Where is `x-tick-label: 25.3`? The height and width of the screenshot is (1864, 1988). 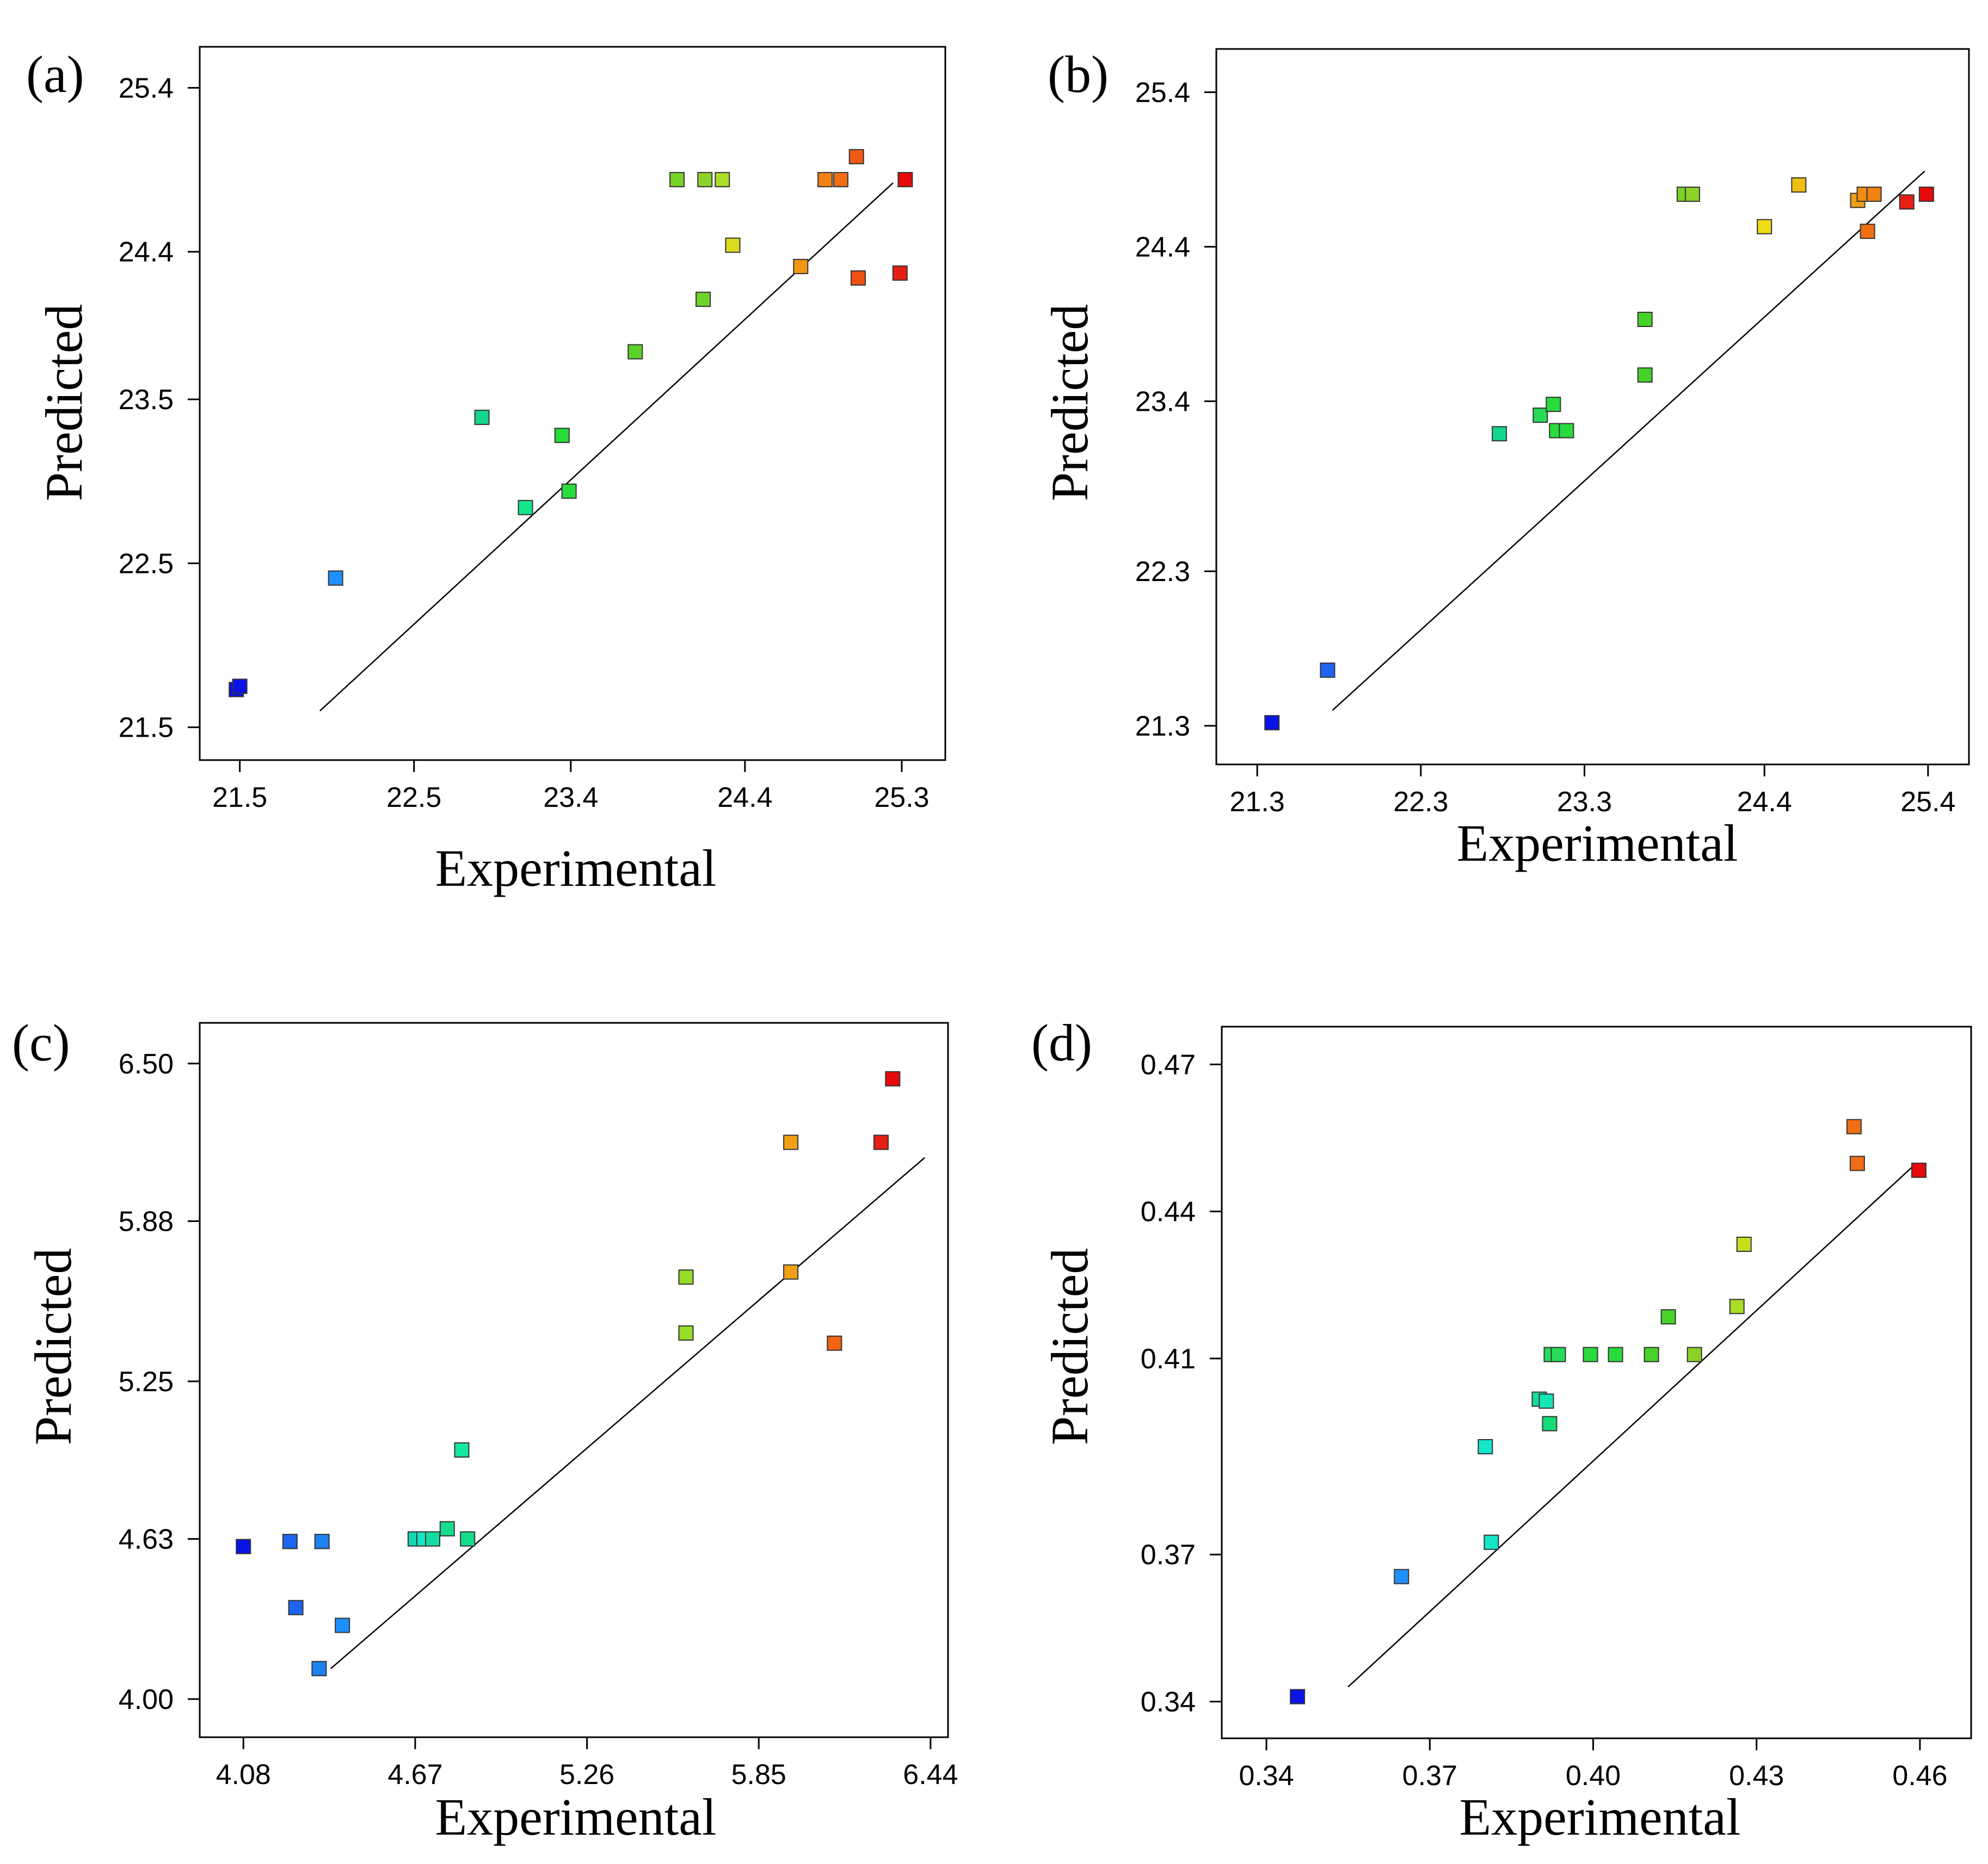 x-tick-label: 25.3 is located at coordinates (902, 797).